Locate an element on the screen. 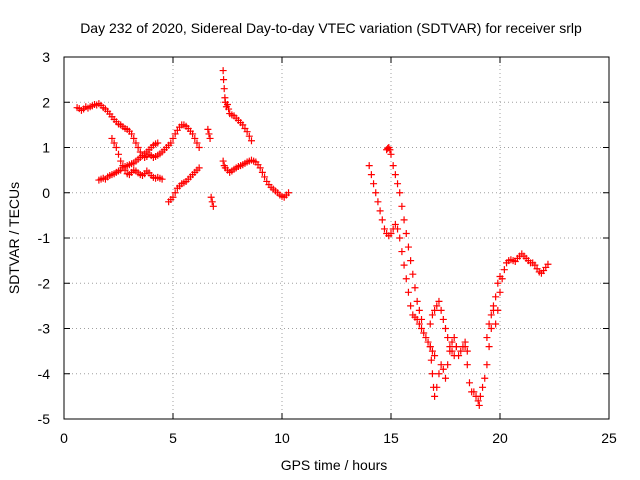  y-tick-label: -1 is located at coordinates (44, 238).